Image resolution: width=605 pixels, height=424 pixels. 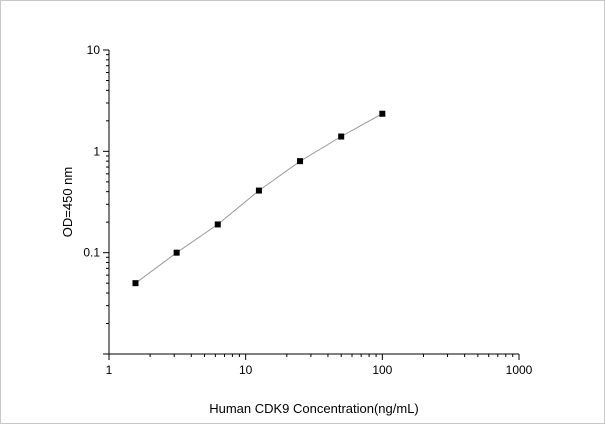 What do you see at coordinates (94, 50) in the screenshot?
I see `y-tick-label: 10` at bounding box center [94, 50].